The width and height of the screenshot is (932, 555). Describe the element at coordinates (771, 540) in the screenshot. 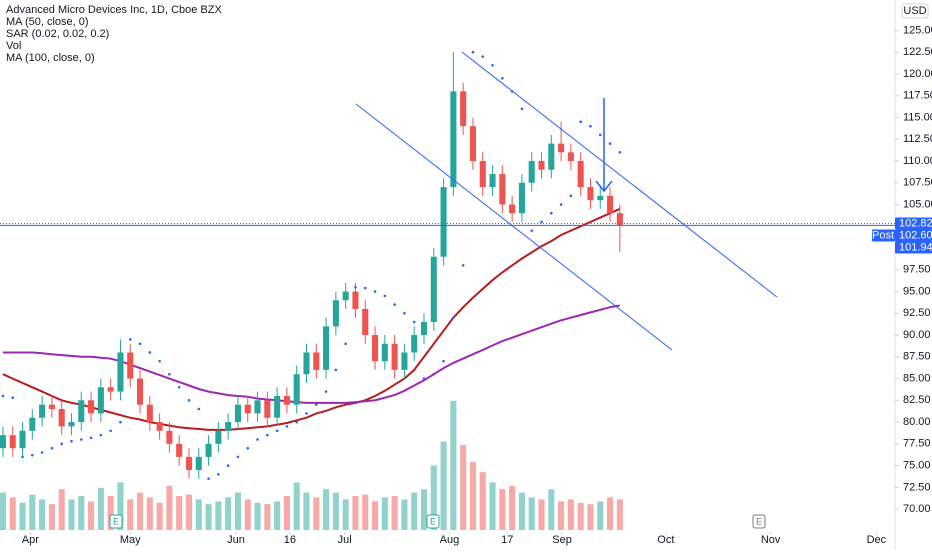

I see `x-tick-label: Nov` at that location.